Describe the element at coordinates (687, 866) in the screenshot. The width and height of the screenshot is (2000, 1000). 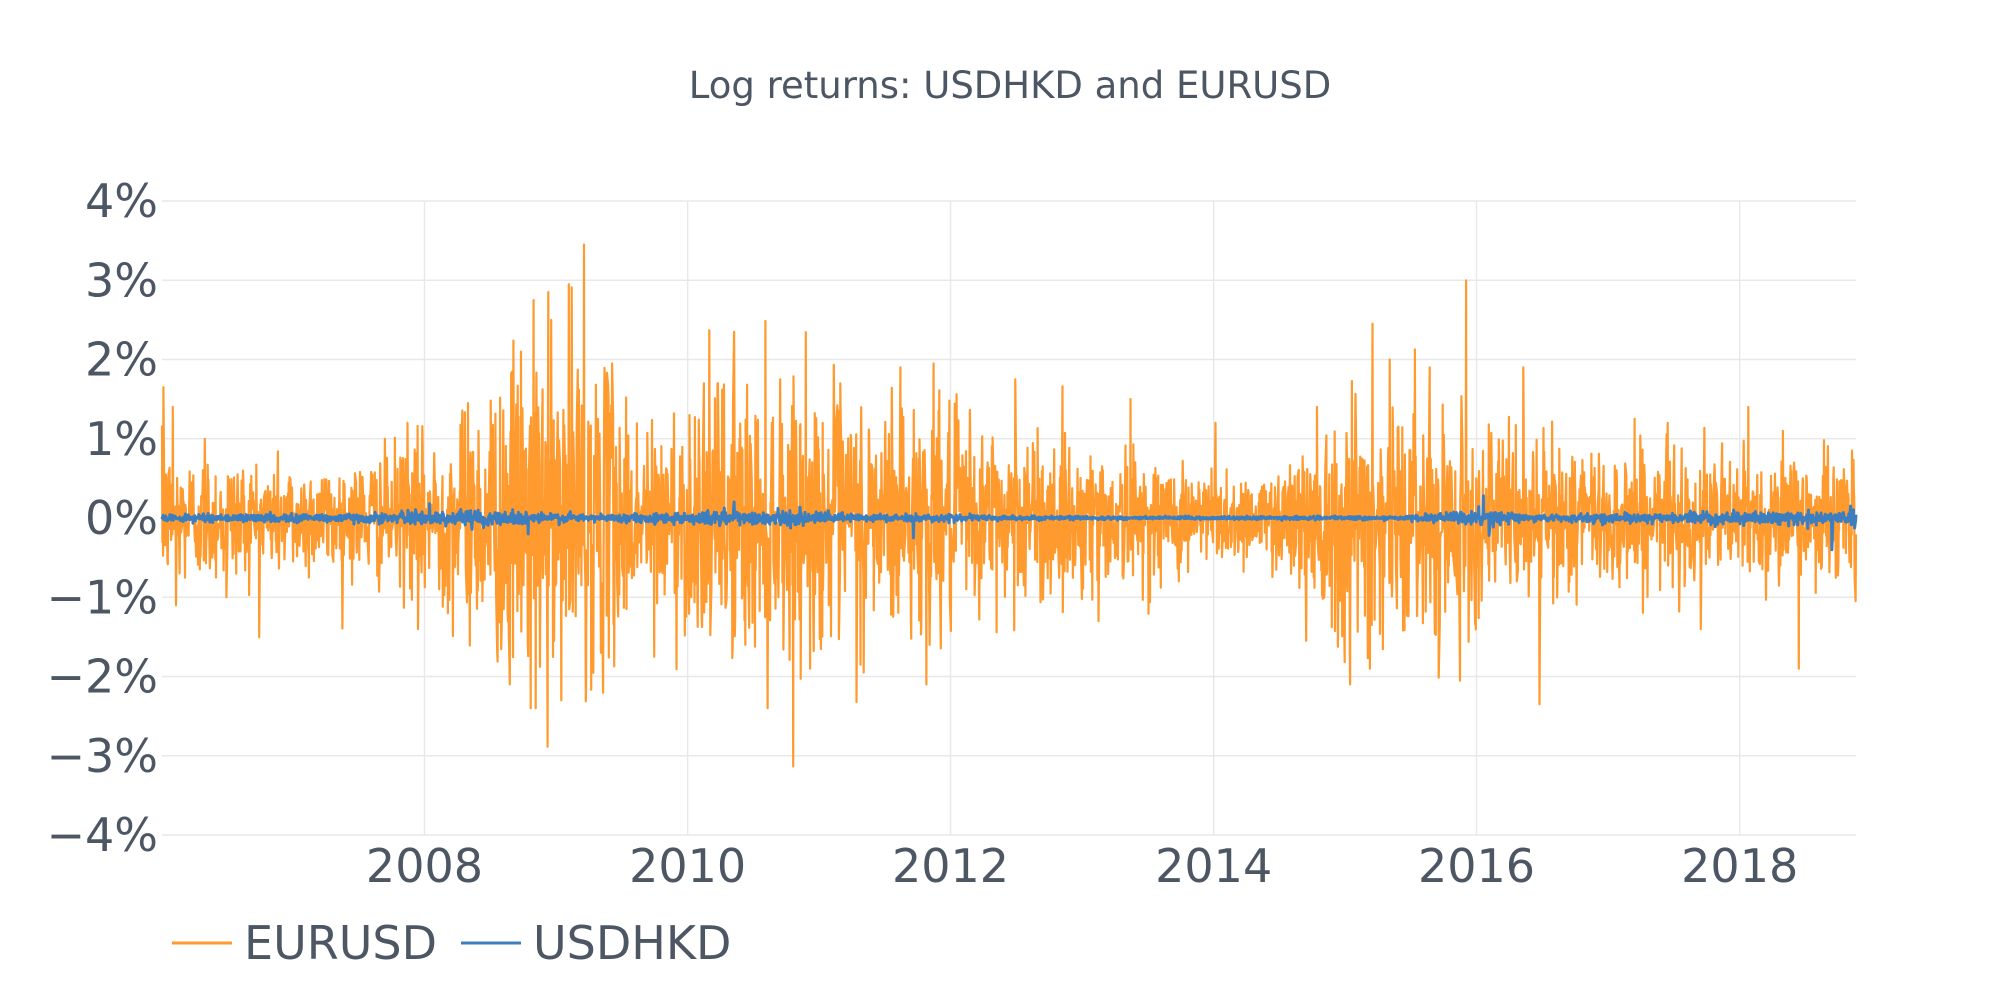
I see `x-tick-label: 2010` at that location.